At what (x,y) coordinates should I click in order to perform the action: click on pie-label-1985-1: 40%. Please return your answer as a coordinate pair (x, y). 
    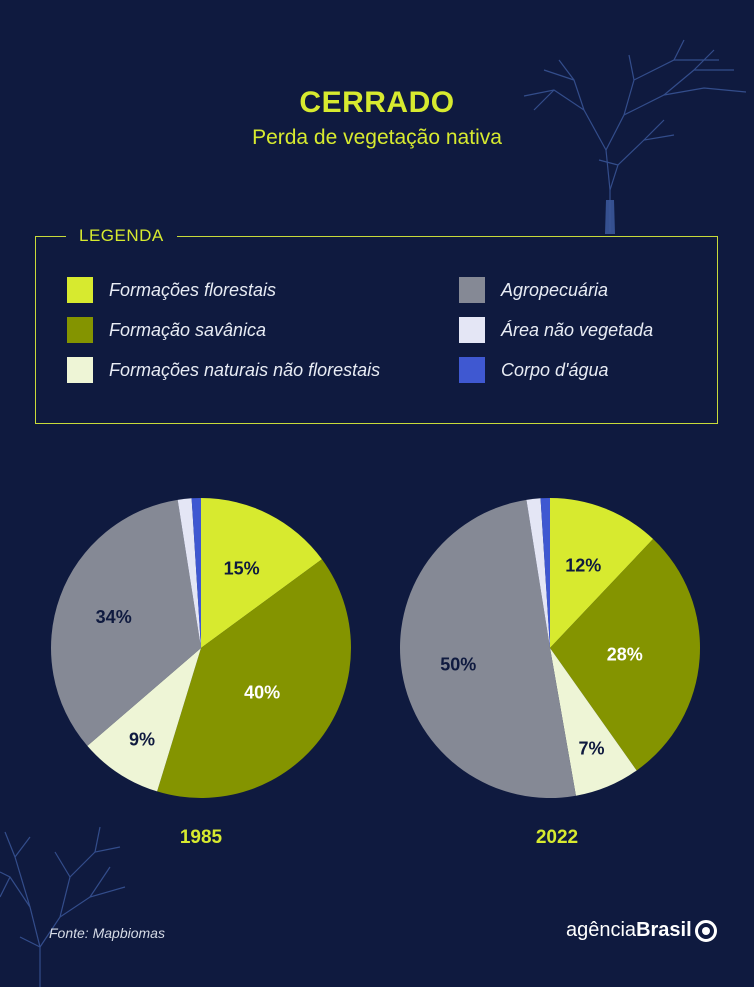
    Looking at the image, I should click on (262, 692).